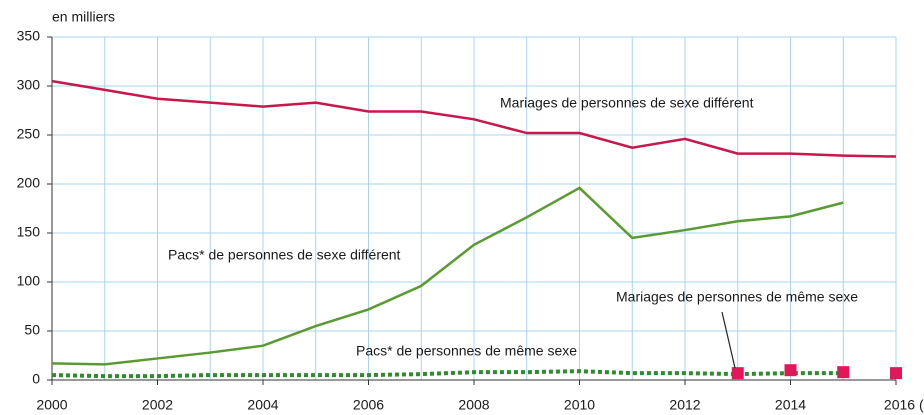 The height and width of the screenshot is (415, 924). I want to click on x-tick-label: 2002, so click(157, 405).